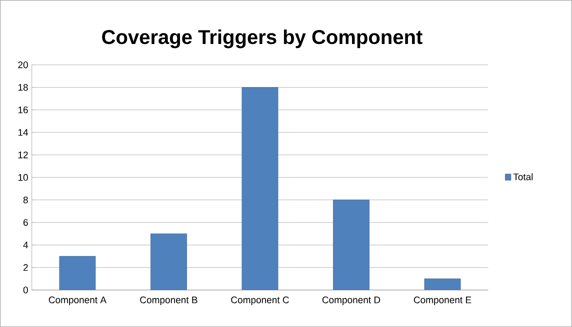  What do you see at coordinates (351, 301) in the screenshot?
I see `x-tick-label: Component D` at bounding box center [351, 301].